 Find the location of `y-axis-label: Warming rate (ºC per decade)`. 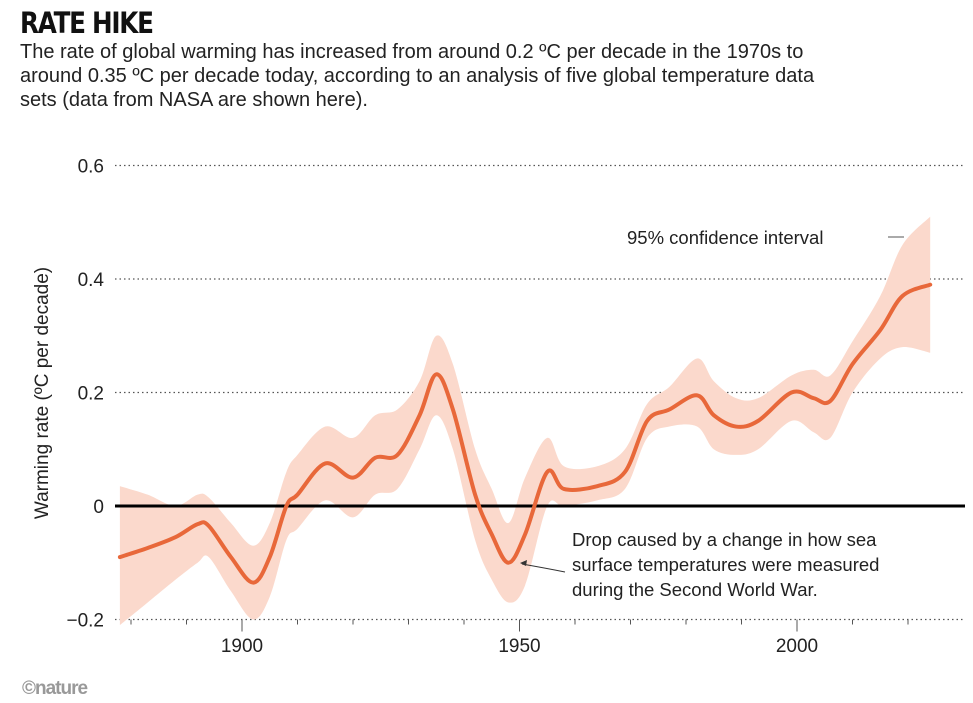

y-axis-label: Warming rate (ºC per decade) is located at coordinates (42, 393).